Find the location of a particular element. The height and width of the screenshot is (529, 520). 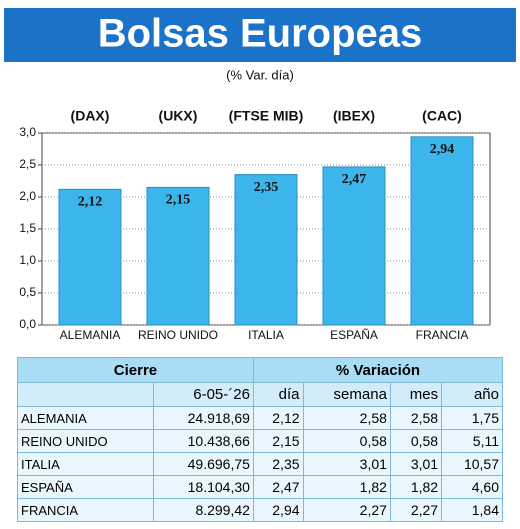

data-cell: 2,15 is located at coordinates (278, 441).